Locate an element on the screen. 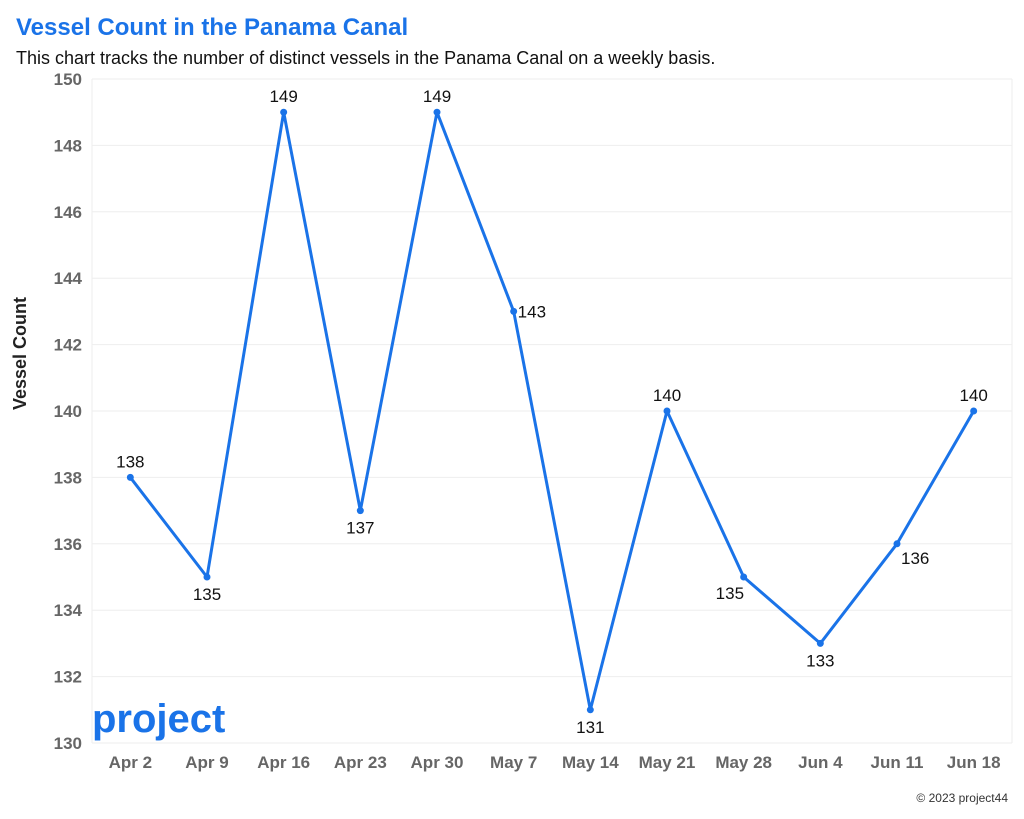  x-tick-label: May 21 is located at coordinates (667, 762).